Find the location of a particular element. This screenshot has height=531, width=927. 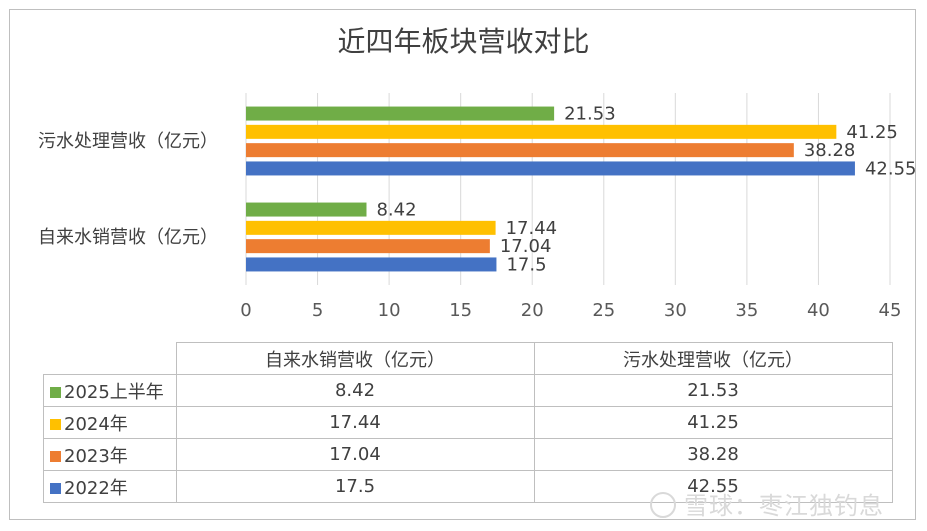

table-header: 污水处理营收（亿元） is located at coordinates (713, 358).